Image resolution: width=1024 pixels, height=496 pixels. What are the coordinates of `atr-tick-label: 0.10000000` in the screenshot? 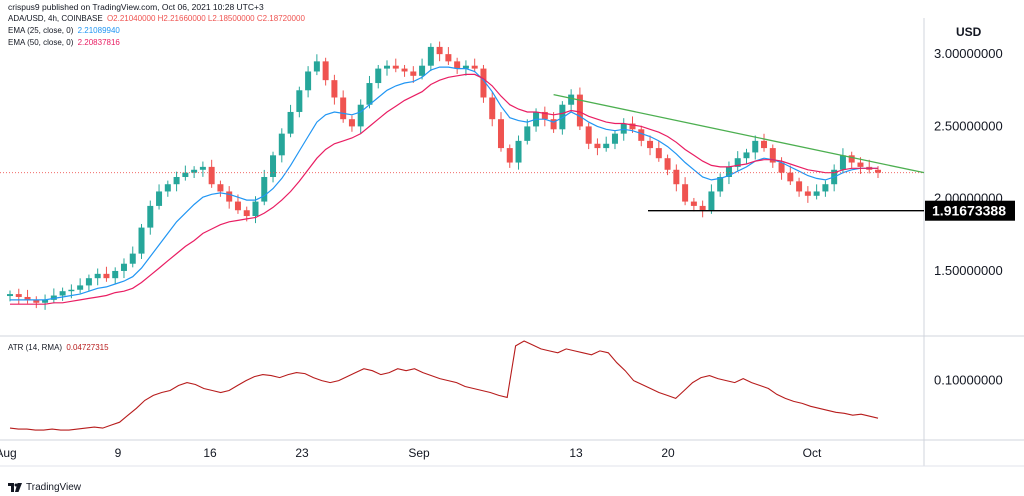 It's located at (968, 380).